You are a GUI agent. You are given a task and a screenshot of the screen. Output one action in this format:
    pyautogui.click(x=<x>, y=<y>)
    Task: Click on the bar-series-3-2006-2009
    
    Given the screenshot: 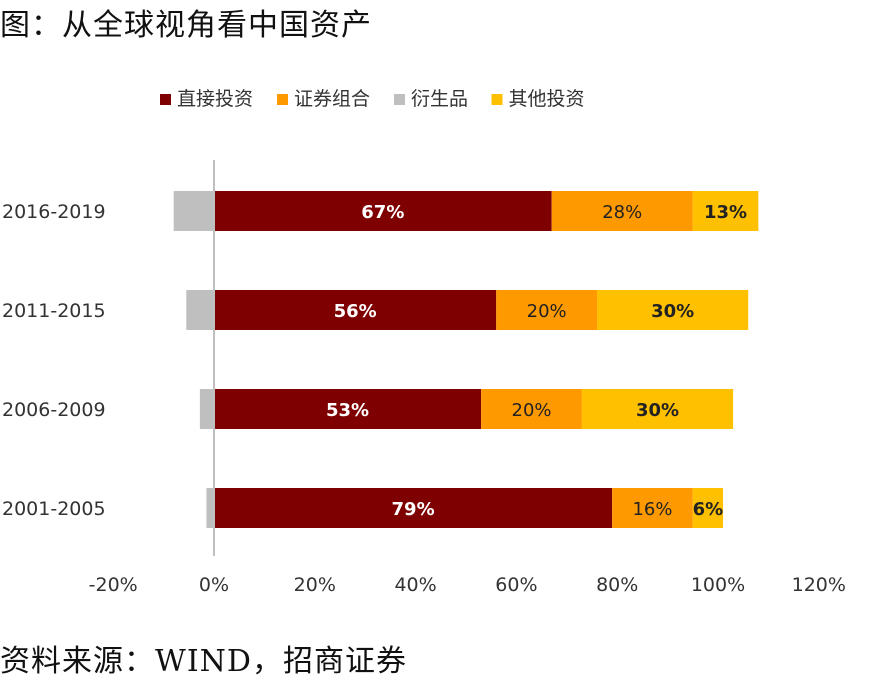 What is the action you would take?
    pyautogui.click(x=657, y=409)
    